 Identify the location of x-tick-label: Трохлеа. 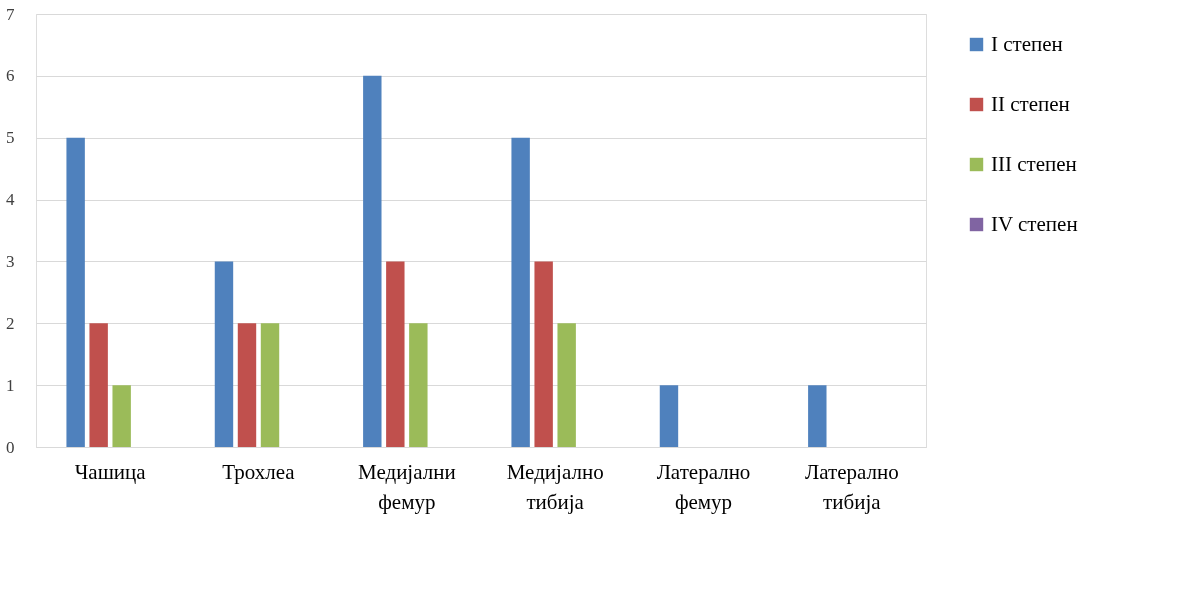
(259, 471).